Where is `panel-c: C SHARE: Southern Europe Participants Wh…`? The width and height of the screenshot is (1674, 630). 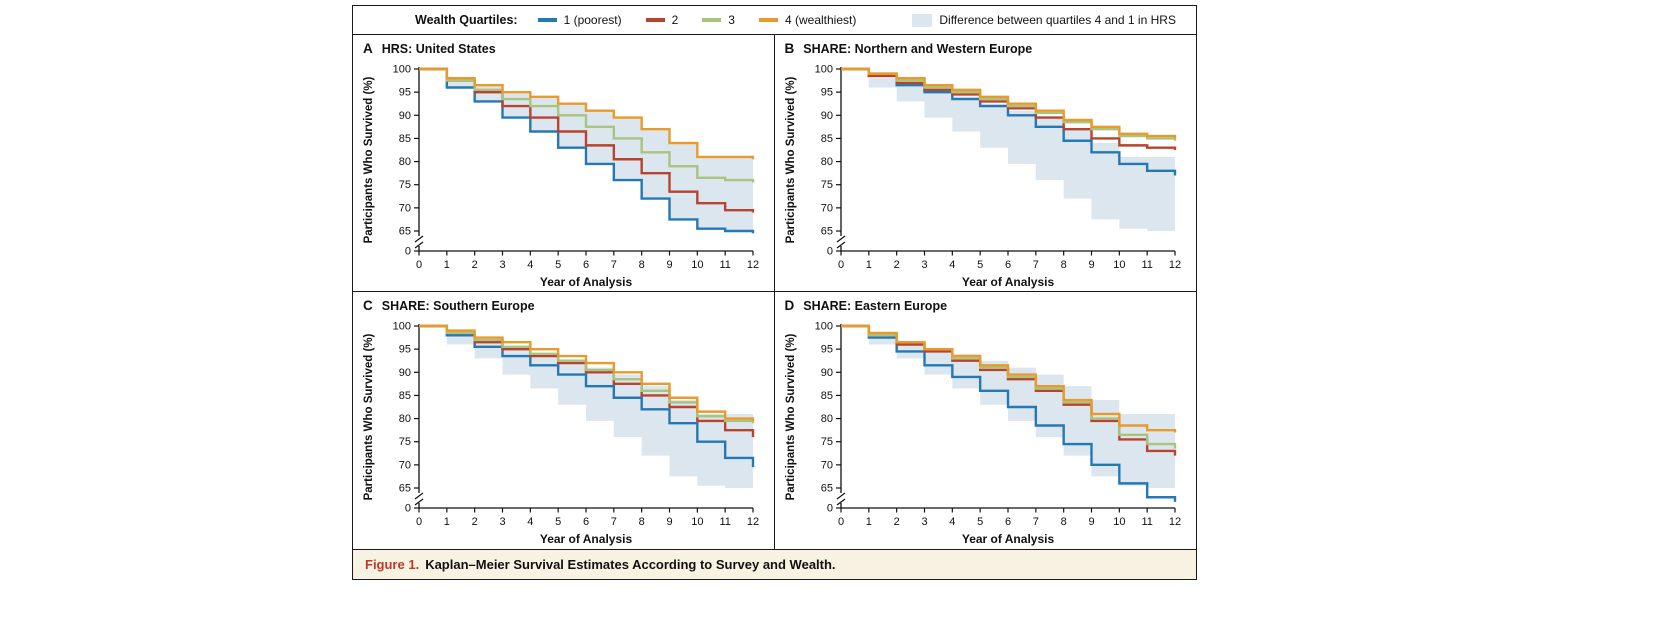
panel-c: C SHARE: Southern Europe Participants Wh… is located at coordinates (564, 420).